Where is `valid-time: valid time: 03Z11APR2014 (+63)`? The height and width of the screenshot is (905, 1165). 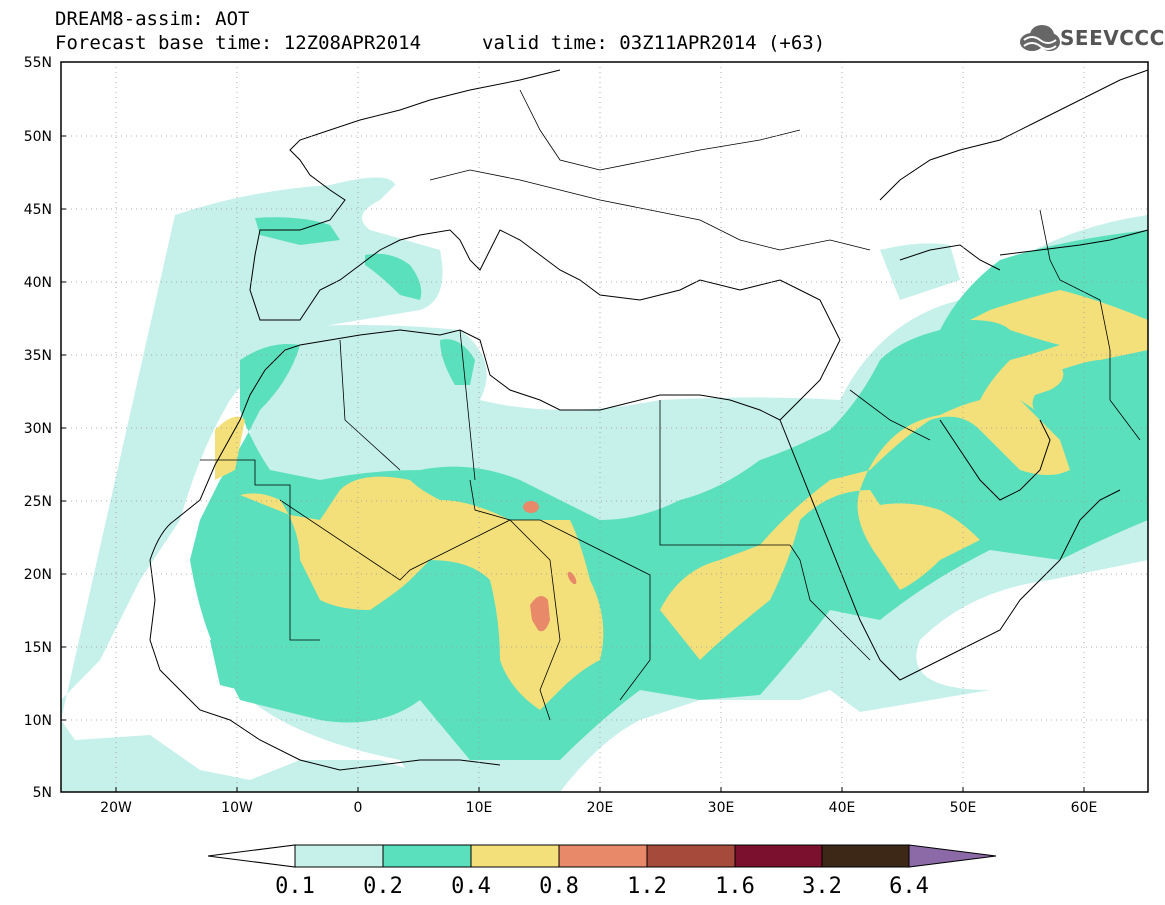
valid-time: valid time: 03Z11APR2014 (+63) is located at coordinates (654, 43).